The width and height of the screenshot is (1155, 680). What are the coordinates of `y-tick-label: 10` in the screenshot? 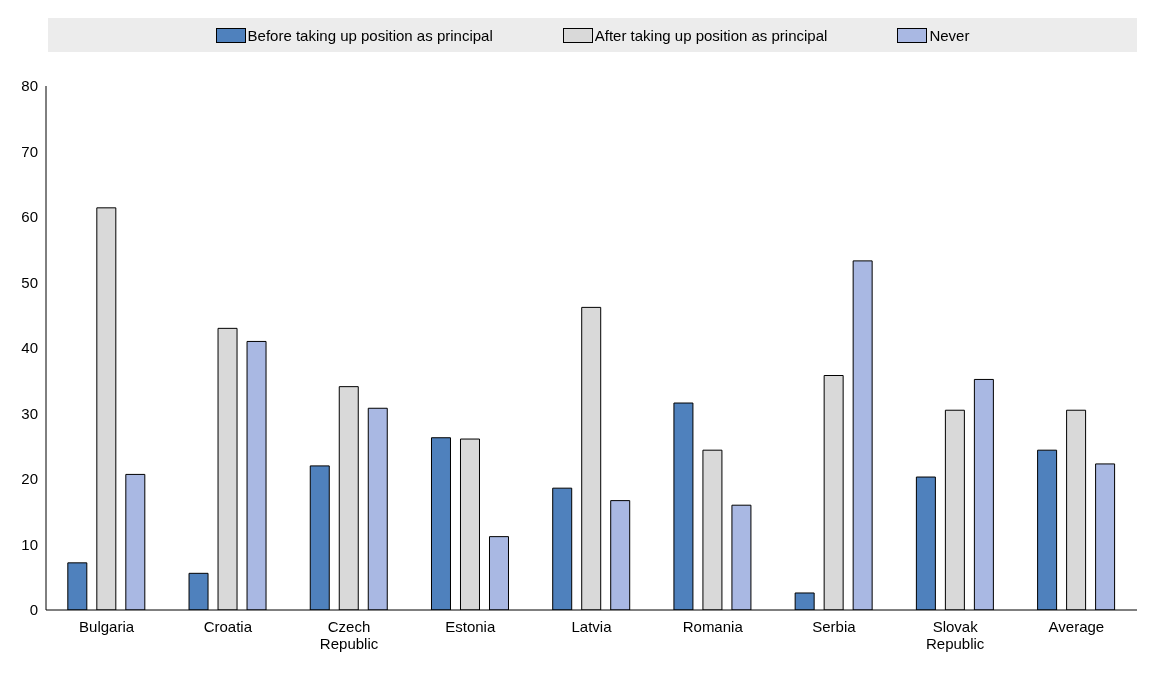 It's located at (29, 544).